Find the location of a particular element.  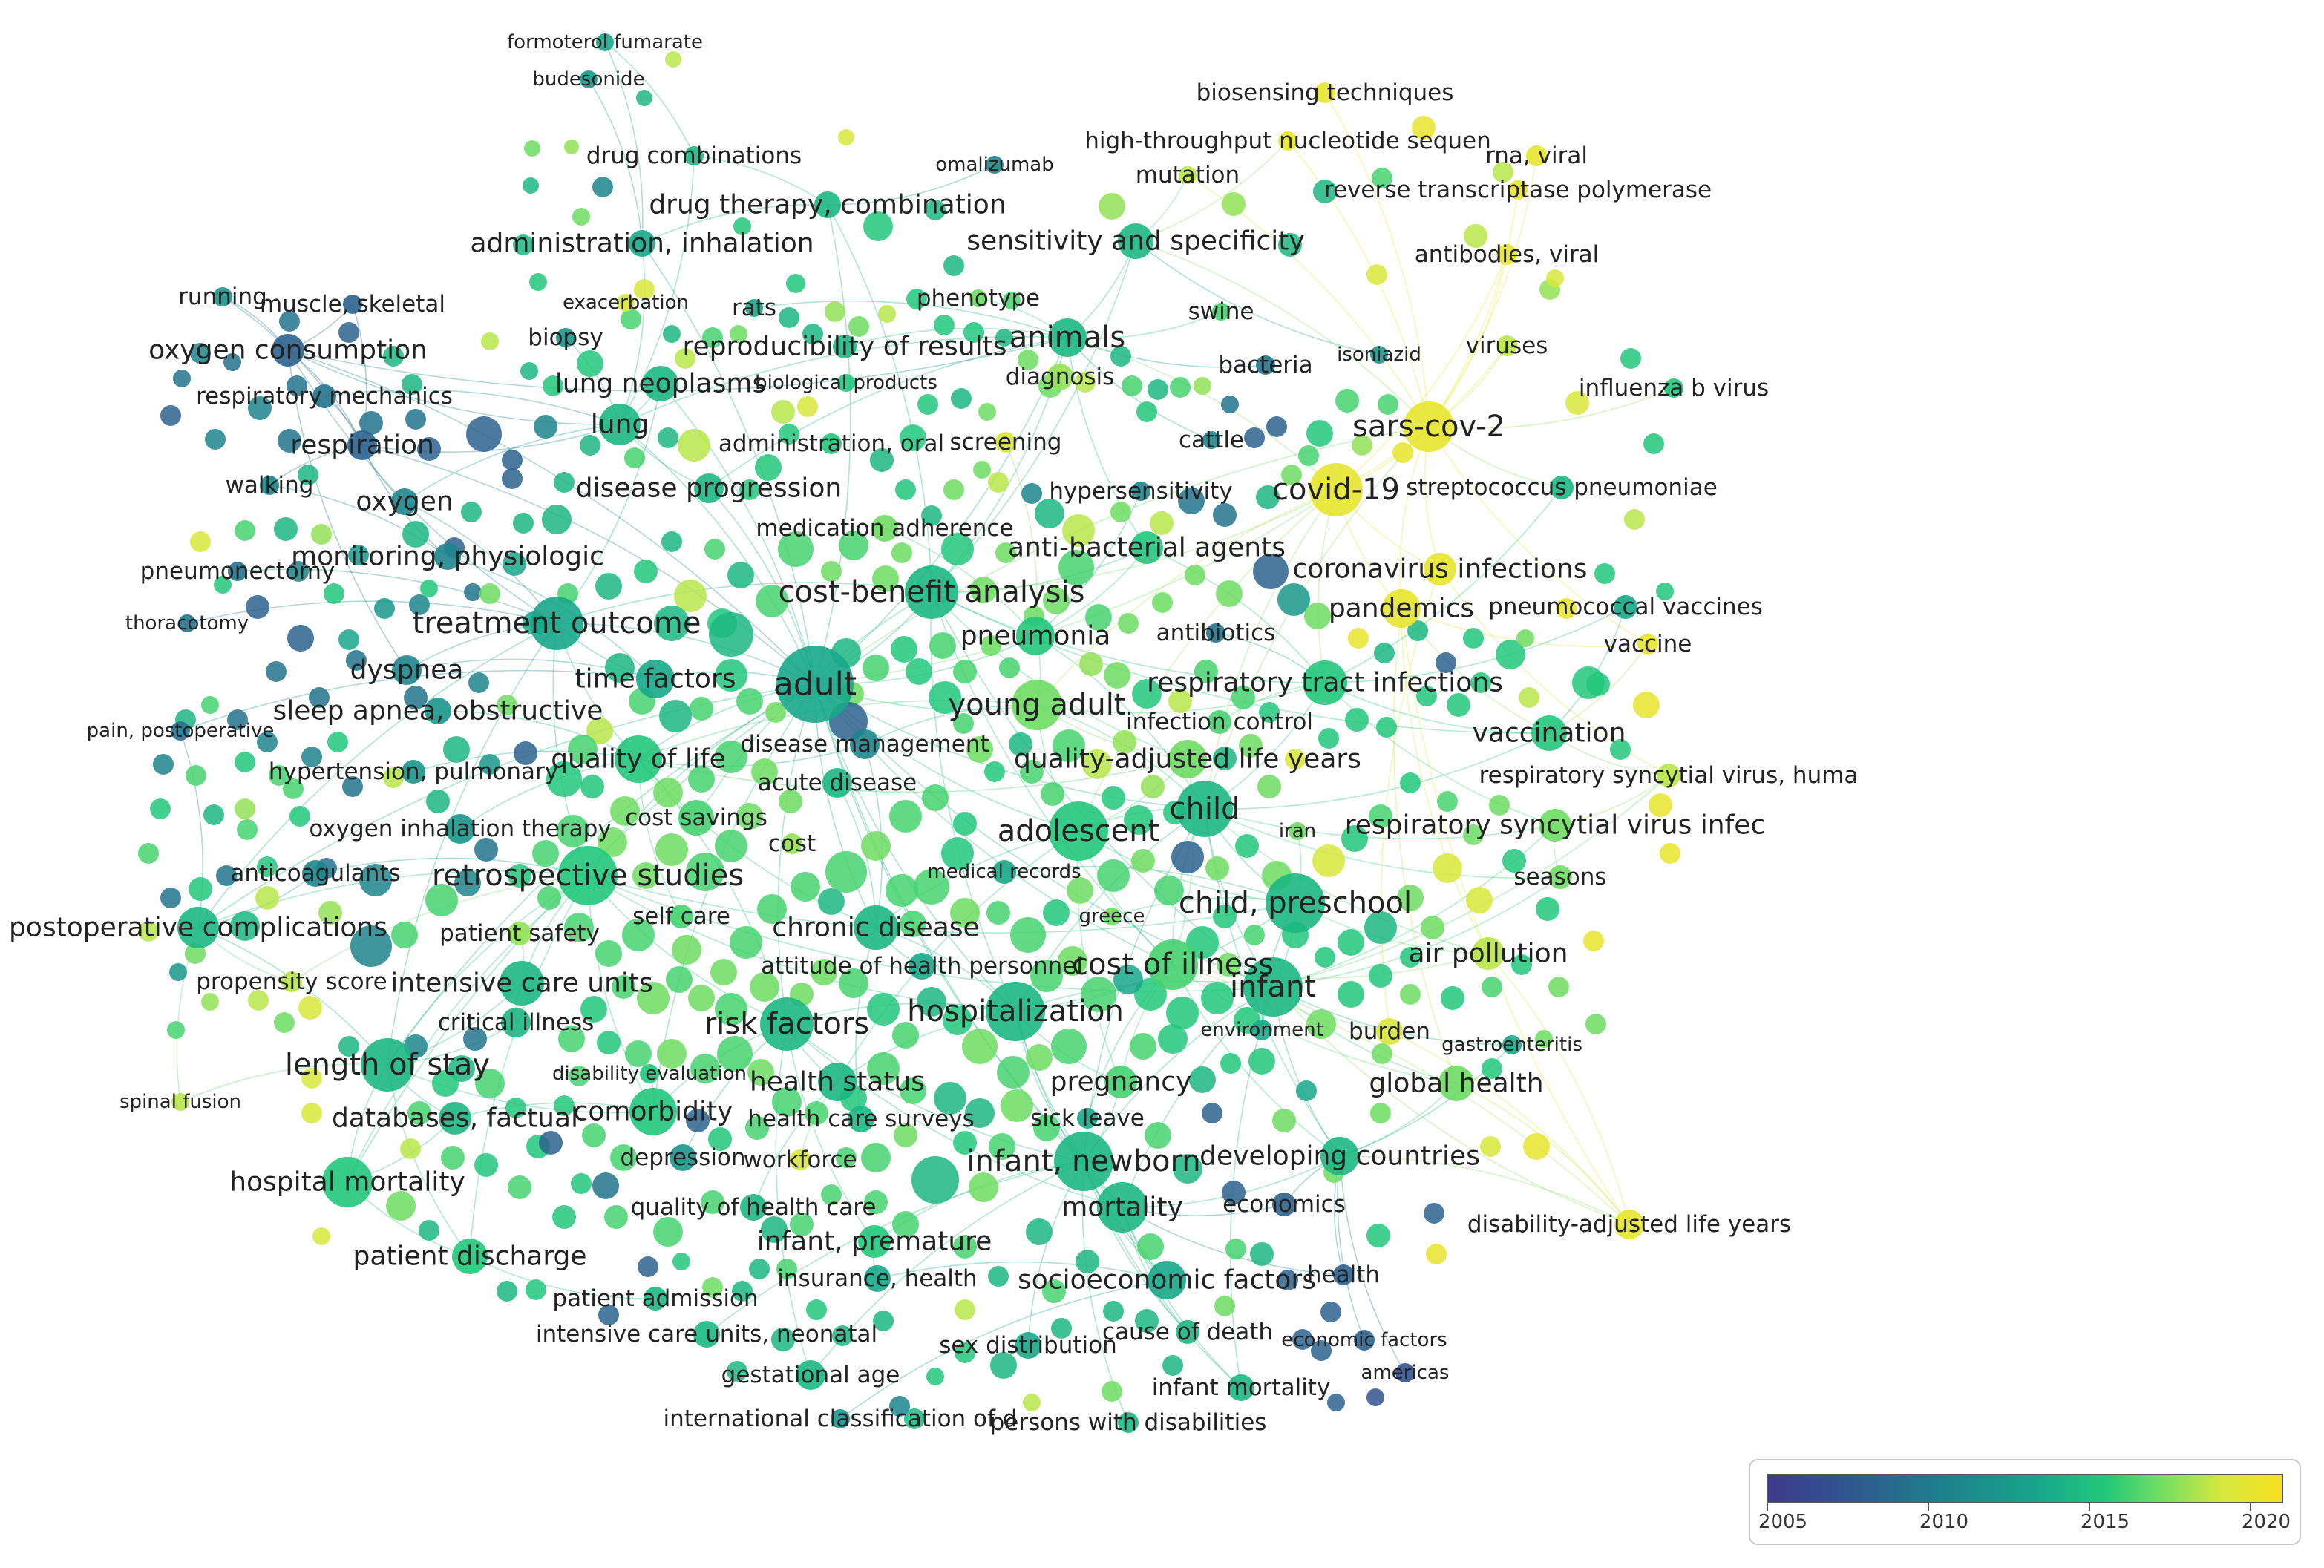

keyword-node-insurance-health is located at coordinates (877, 1278).